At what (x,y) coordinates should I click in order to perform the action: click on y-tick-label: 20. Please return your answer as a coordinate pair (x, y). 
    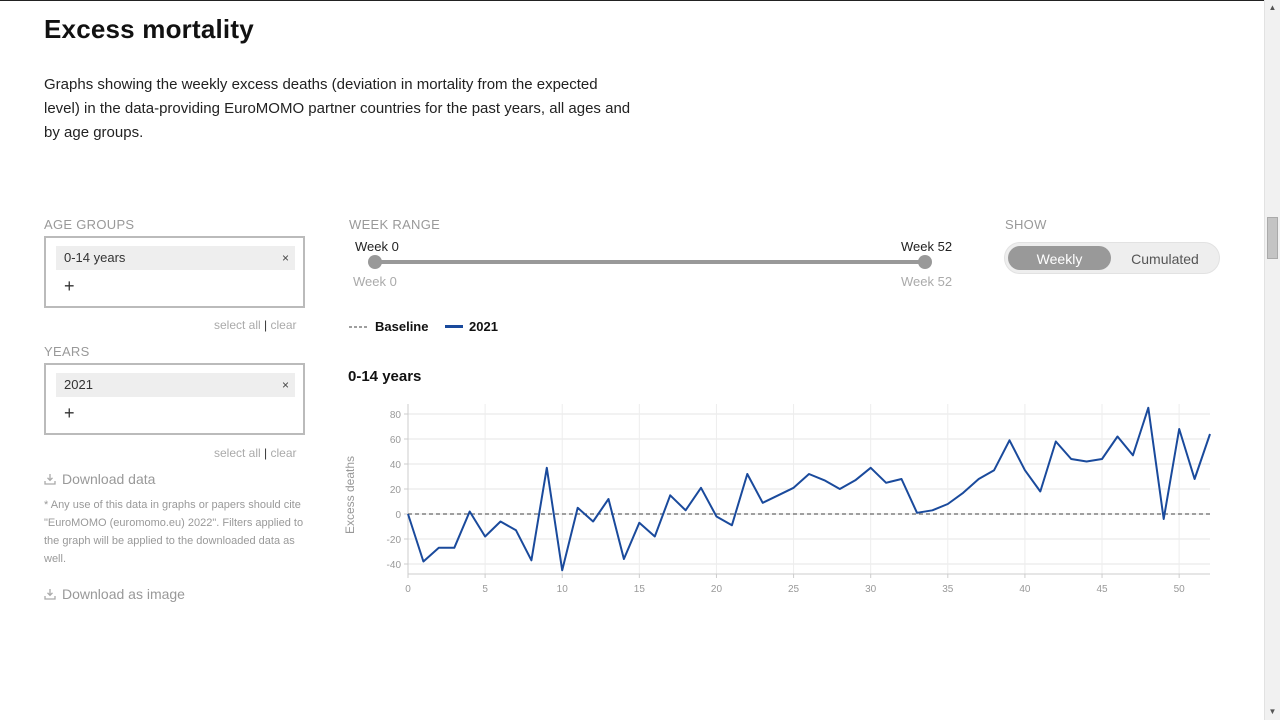
    Looking at the image, I should click on (396, 490).